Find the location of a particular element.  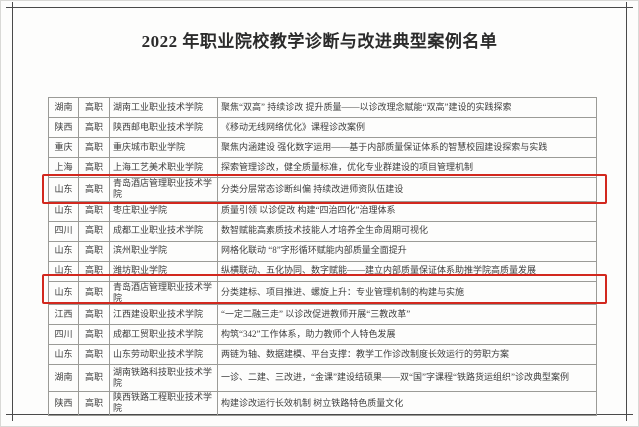

table-row: 山东 高职 滨州职业学院 网格化联动 “8”字形循环赋能内部质量全面提升 is located at coordinates (322, 251).